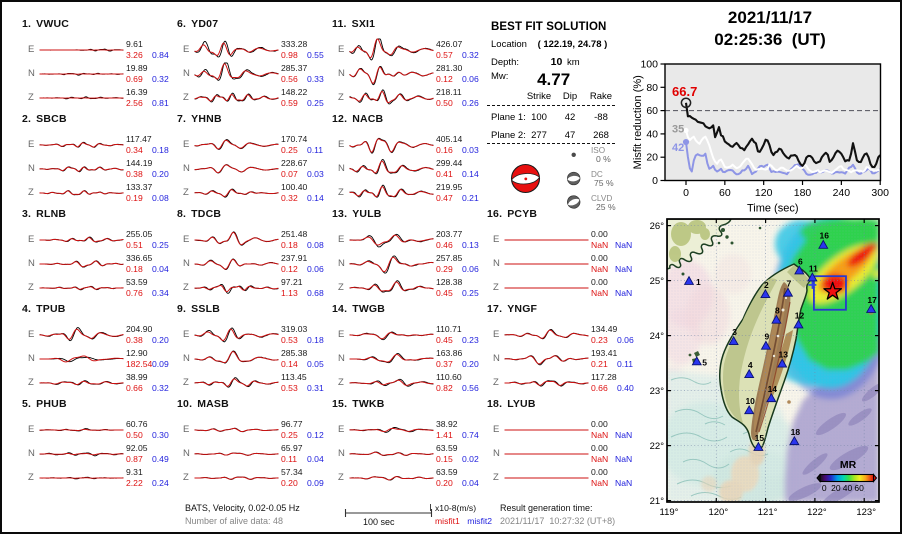 The width and height of the screenshot is (902, 541). Describe the element at coordinates (764, 193) in the screenshot. I see `x-tick-label: 120` at that location.